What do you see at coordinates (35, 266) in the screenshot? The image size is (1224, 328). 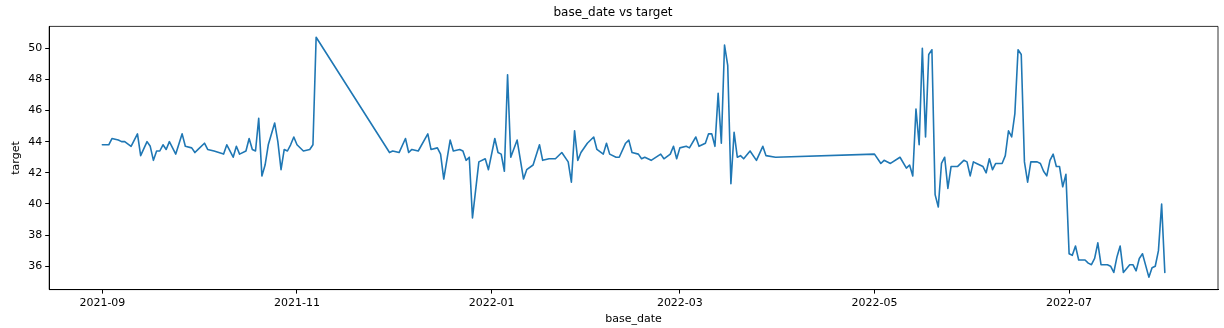 I see `y-tick-label: 36` at bounding box center [35, 266].